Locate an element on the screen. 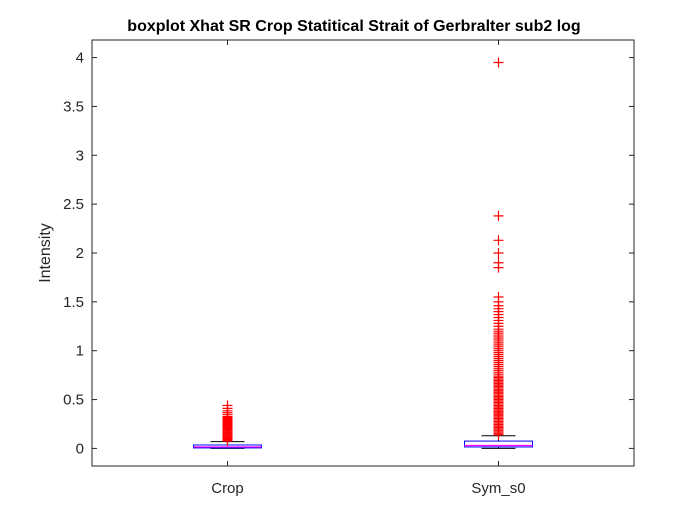 This screenshot has width=700, height=525. y-axis-label: Intensity is located at coordinates (45, 253).